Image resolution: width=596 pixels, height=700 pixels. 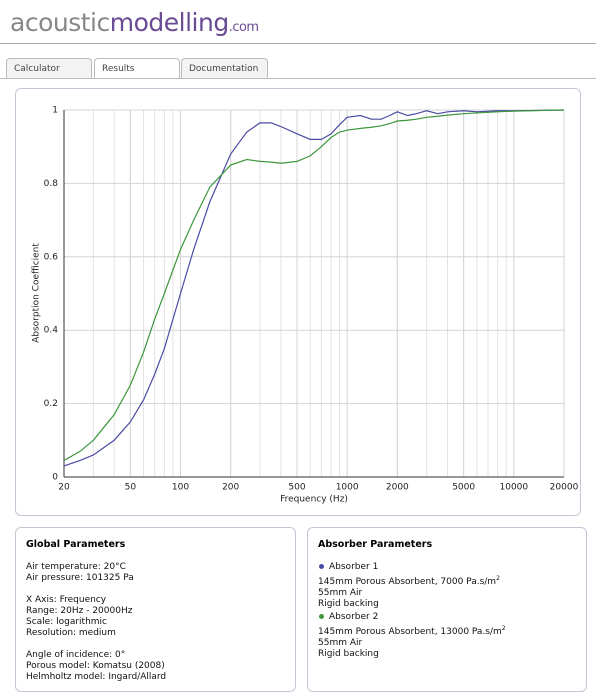 What do you see at coordinates (37, 293) in the screenshot?
I see `y-axis-label: Absorption Coefficient` at bounding box center [37, 293].